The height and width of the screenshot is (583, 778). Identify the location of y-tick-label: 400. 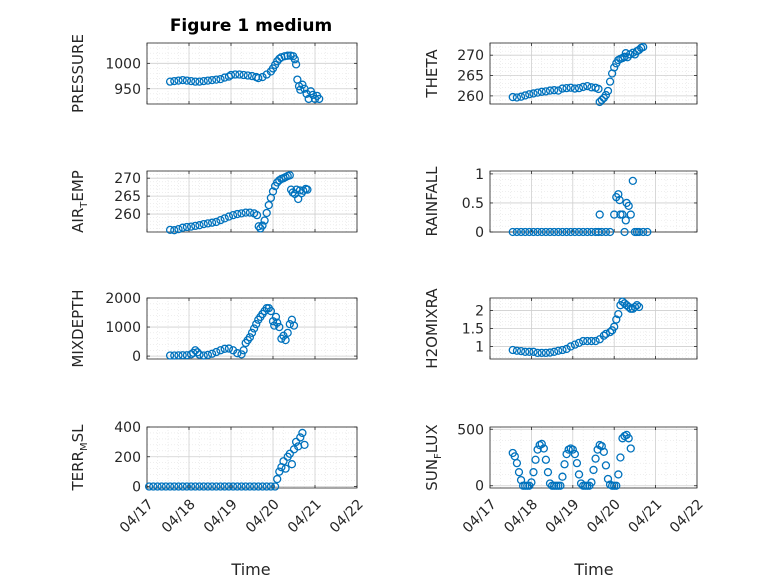
(127, 428).